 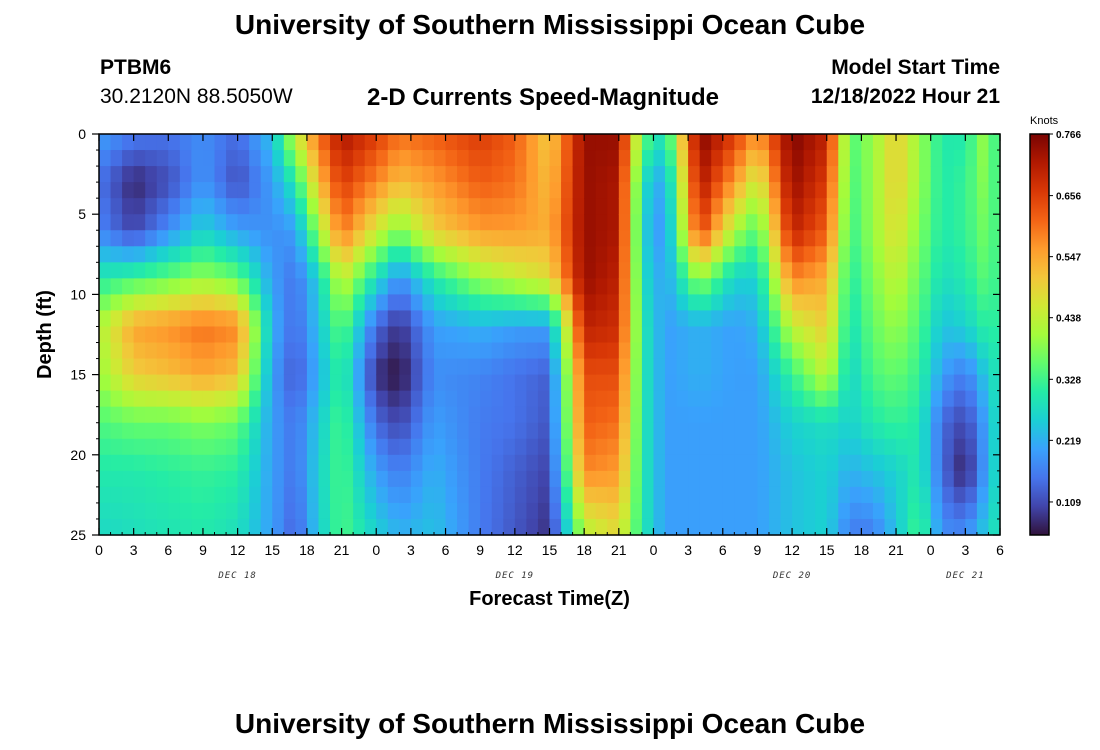 What do you see at coordinates (238, 550) in the screenshot?
I see `x-tick-label: 12` at bounding box center [238, 550].